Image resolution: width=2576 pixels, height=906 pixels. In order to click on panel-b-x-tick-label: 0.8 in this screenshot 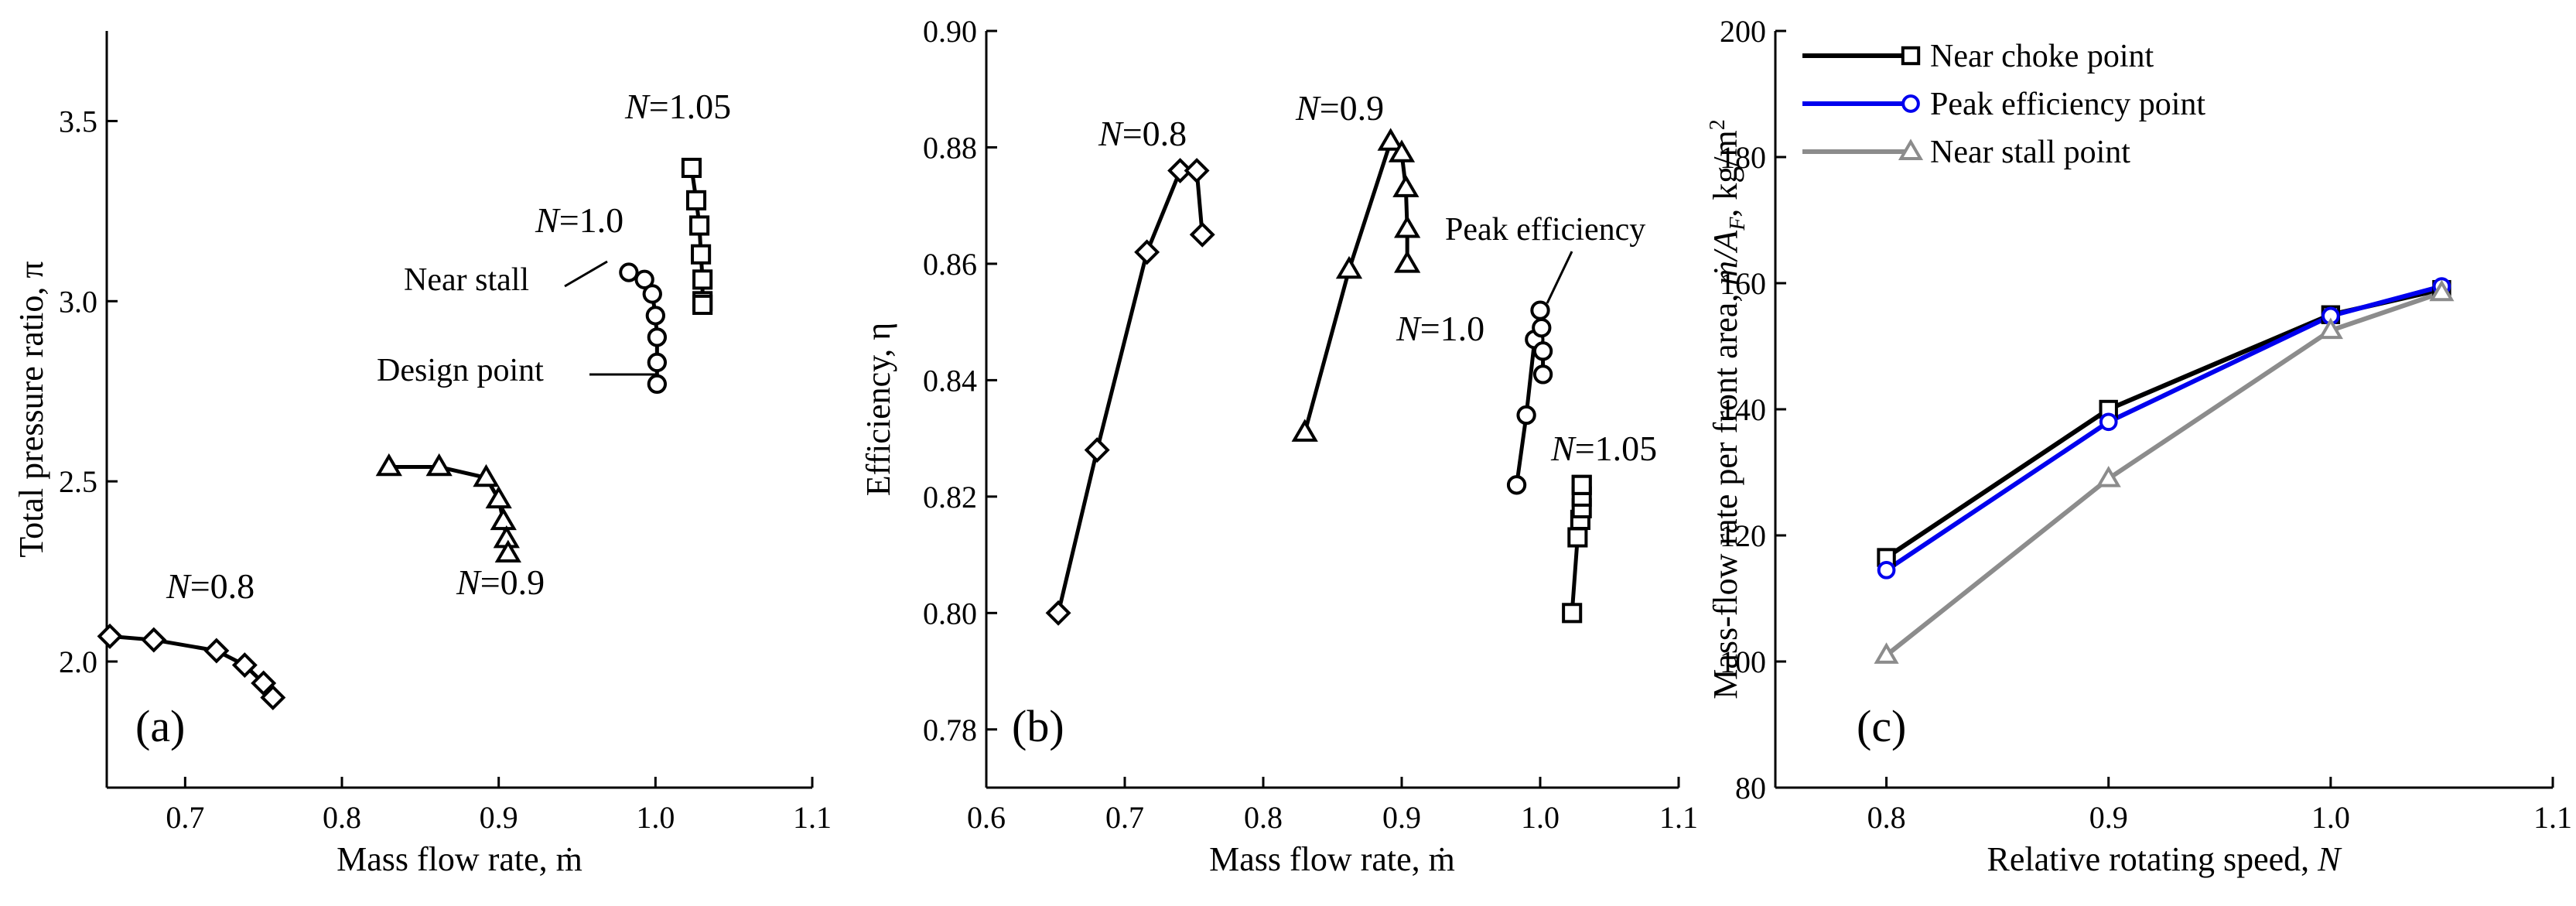, I will do `click(1263, 817)`.